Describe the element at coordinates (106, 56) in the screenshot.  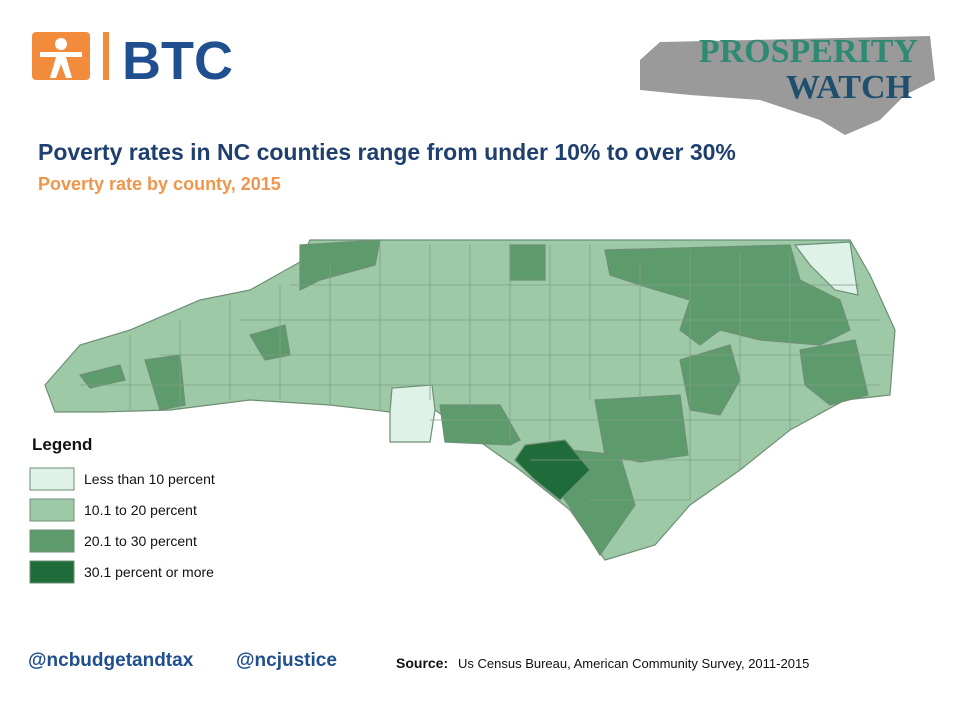
I see `logo-divider` at that location.